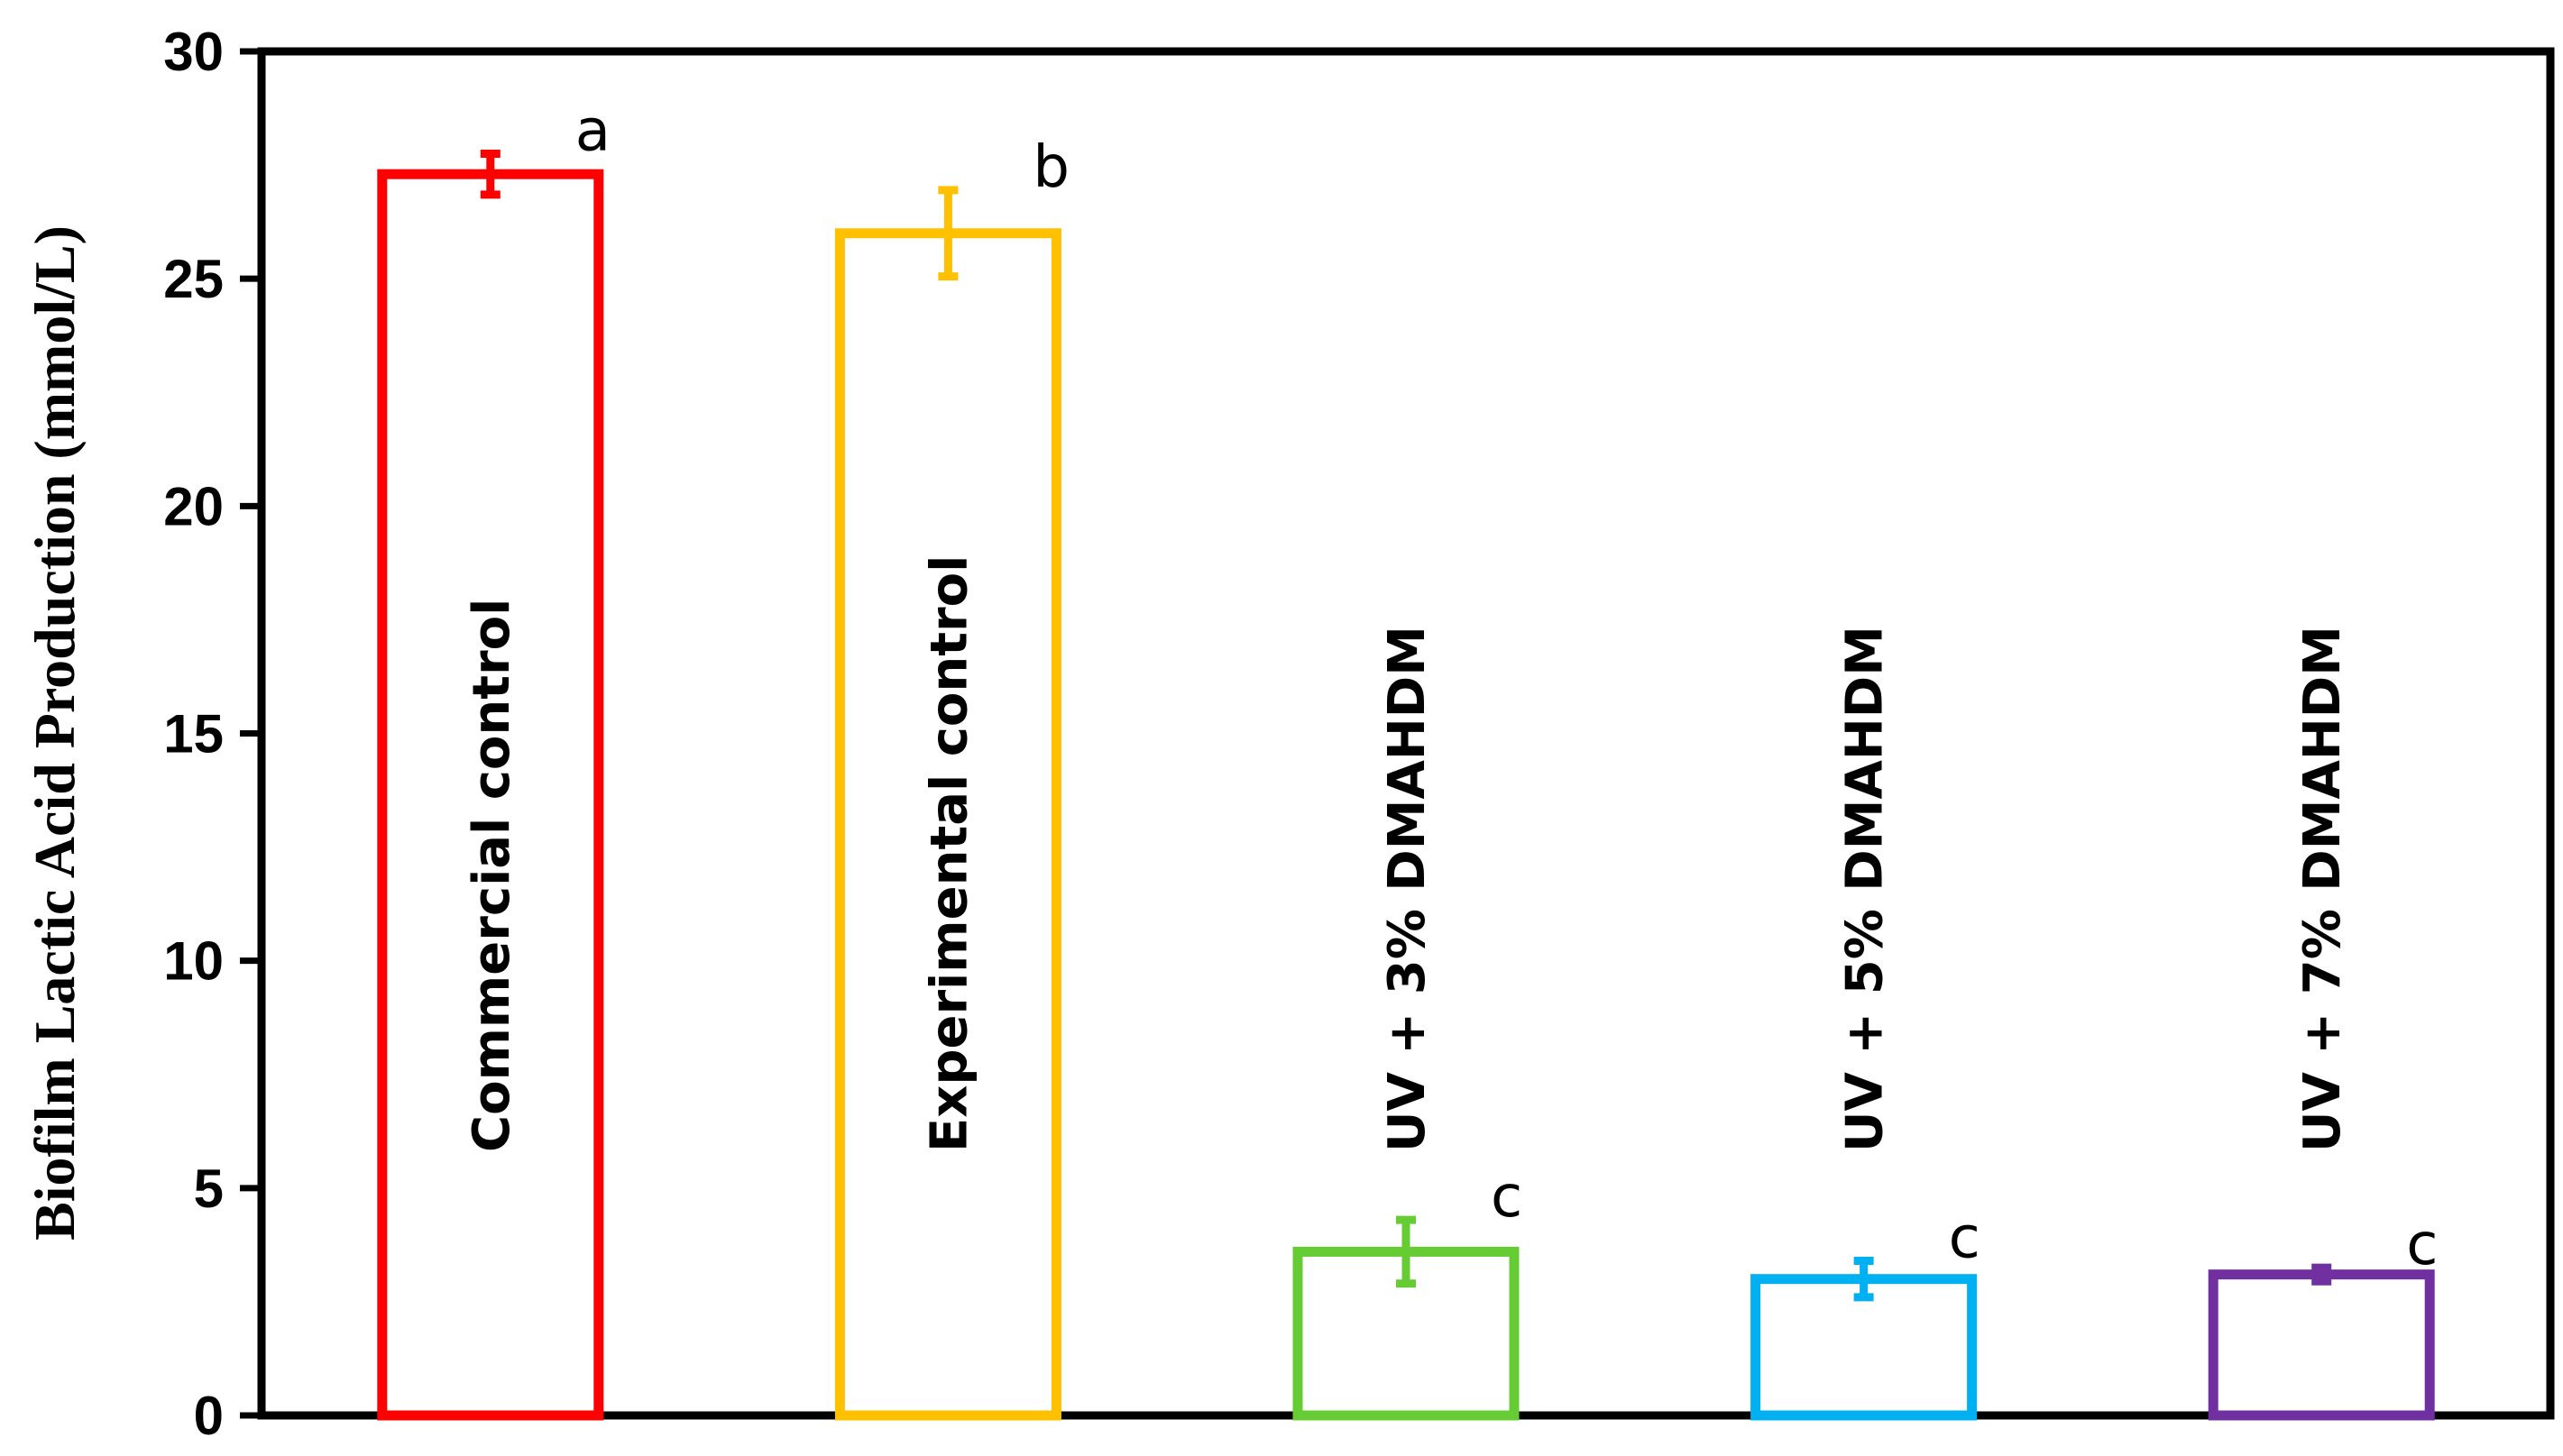 The image size is (2563, 1456). Describe the element at coordinates (492, 876) in the screenshot. I see `category-label: Commercial control` at that location.